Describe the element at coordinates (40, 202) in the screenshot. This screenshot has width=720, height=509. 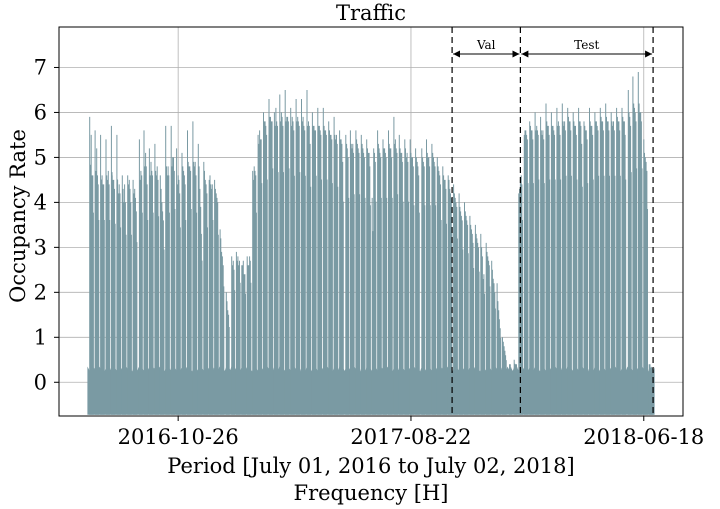
I see `y-tick-label: 4` at that location.